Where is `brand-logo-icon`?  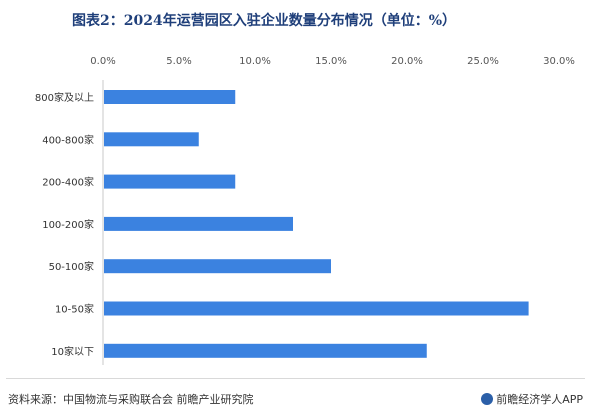
brand-logo-icon is located at coordinates (487, 399).